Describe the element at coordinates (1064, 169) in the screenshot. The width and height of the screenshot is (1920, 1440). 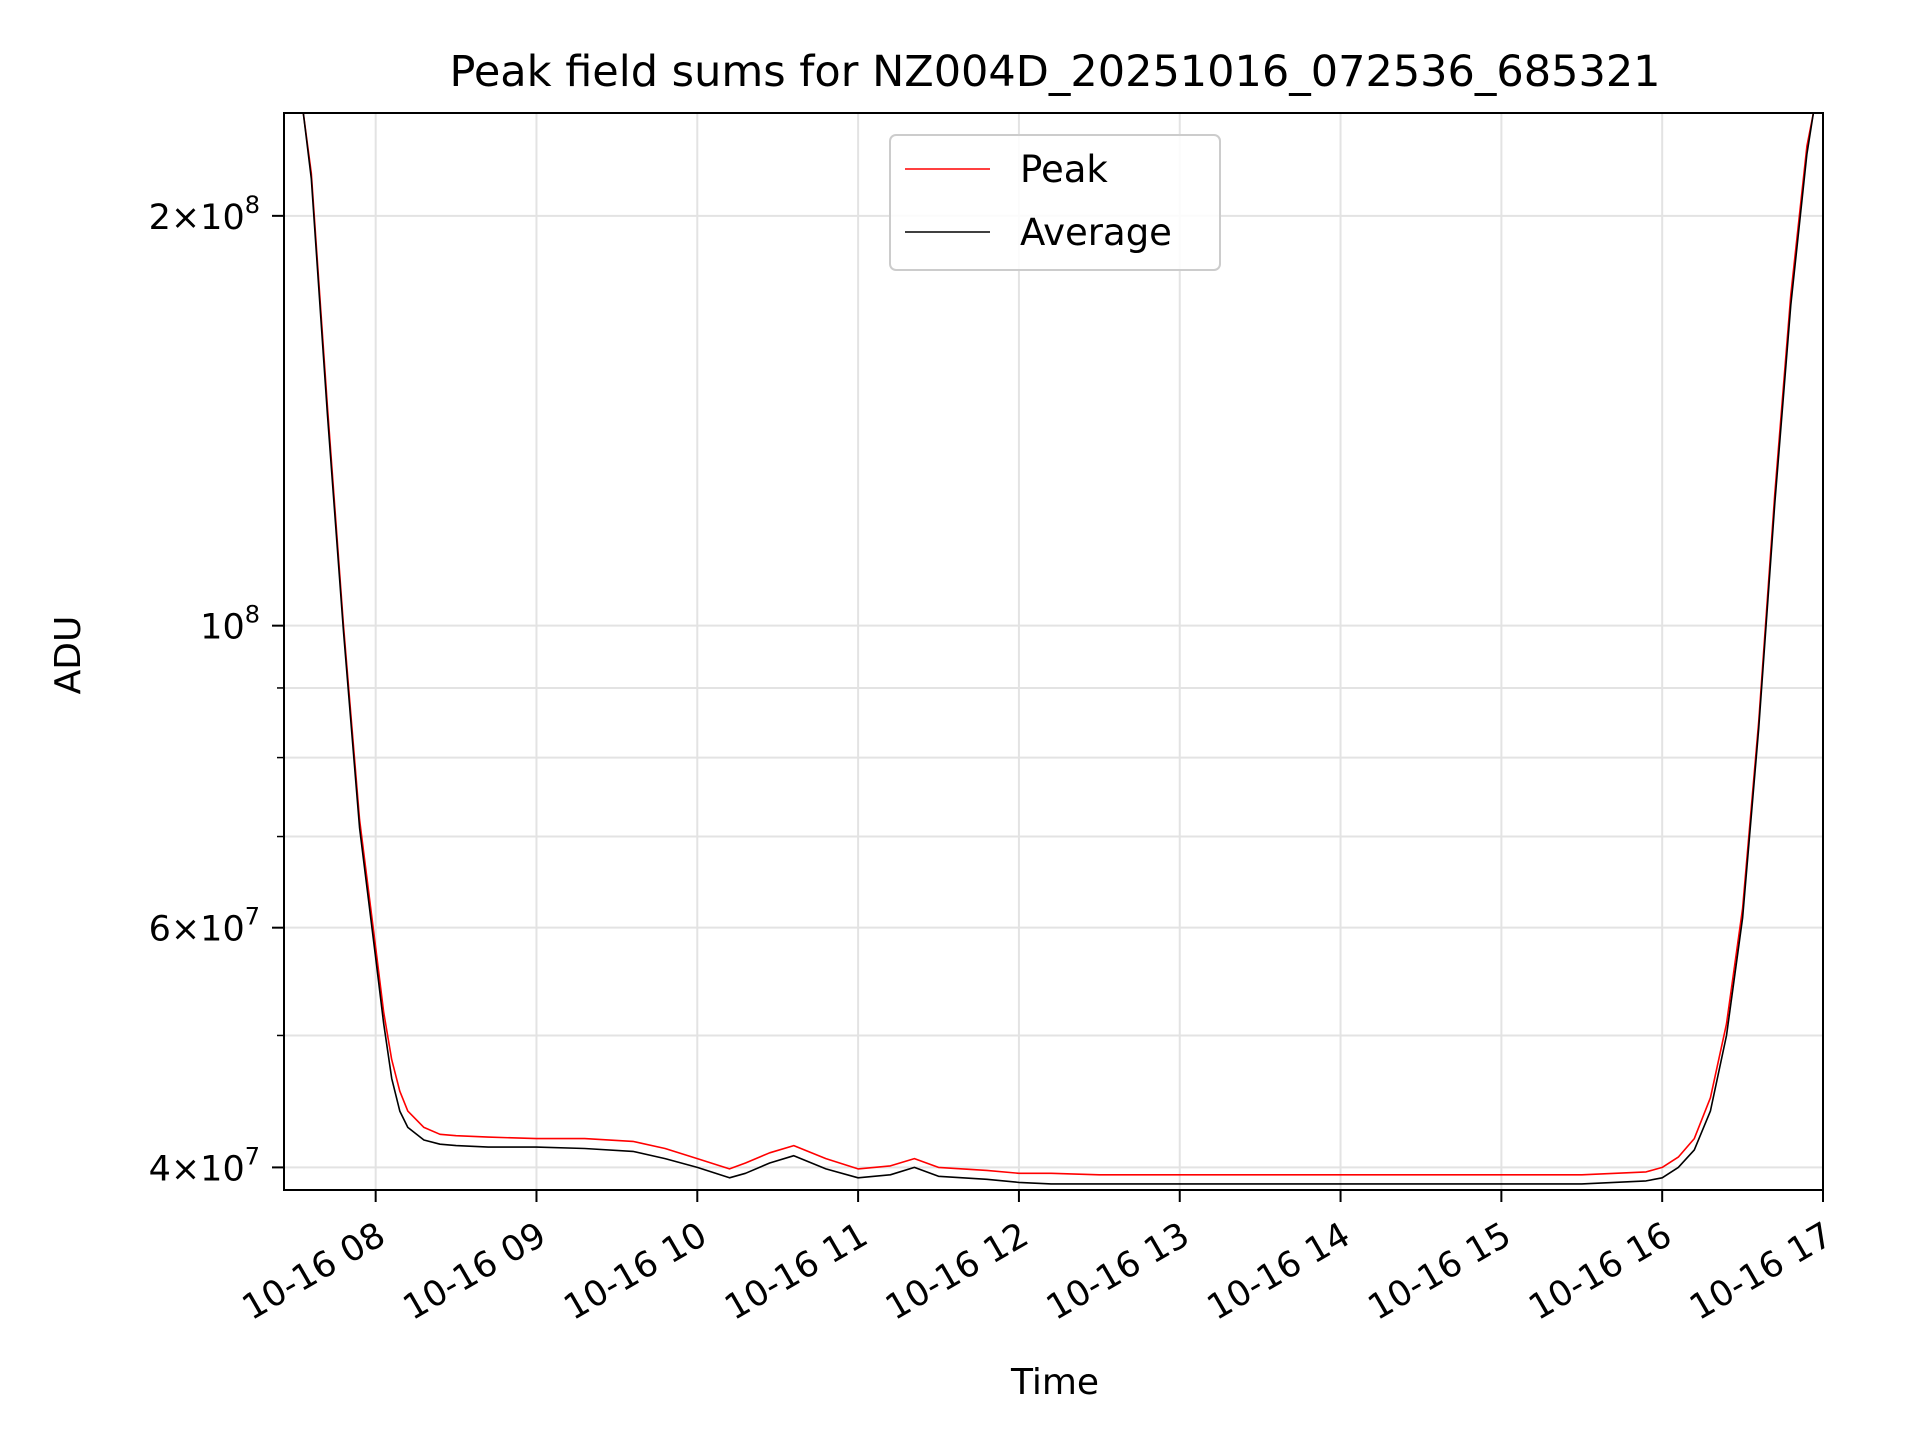
I see `legend-label-peak: Peak` at that location.